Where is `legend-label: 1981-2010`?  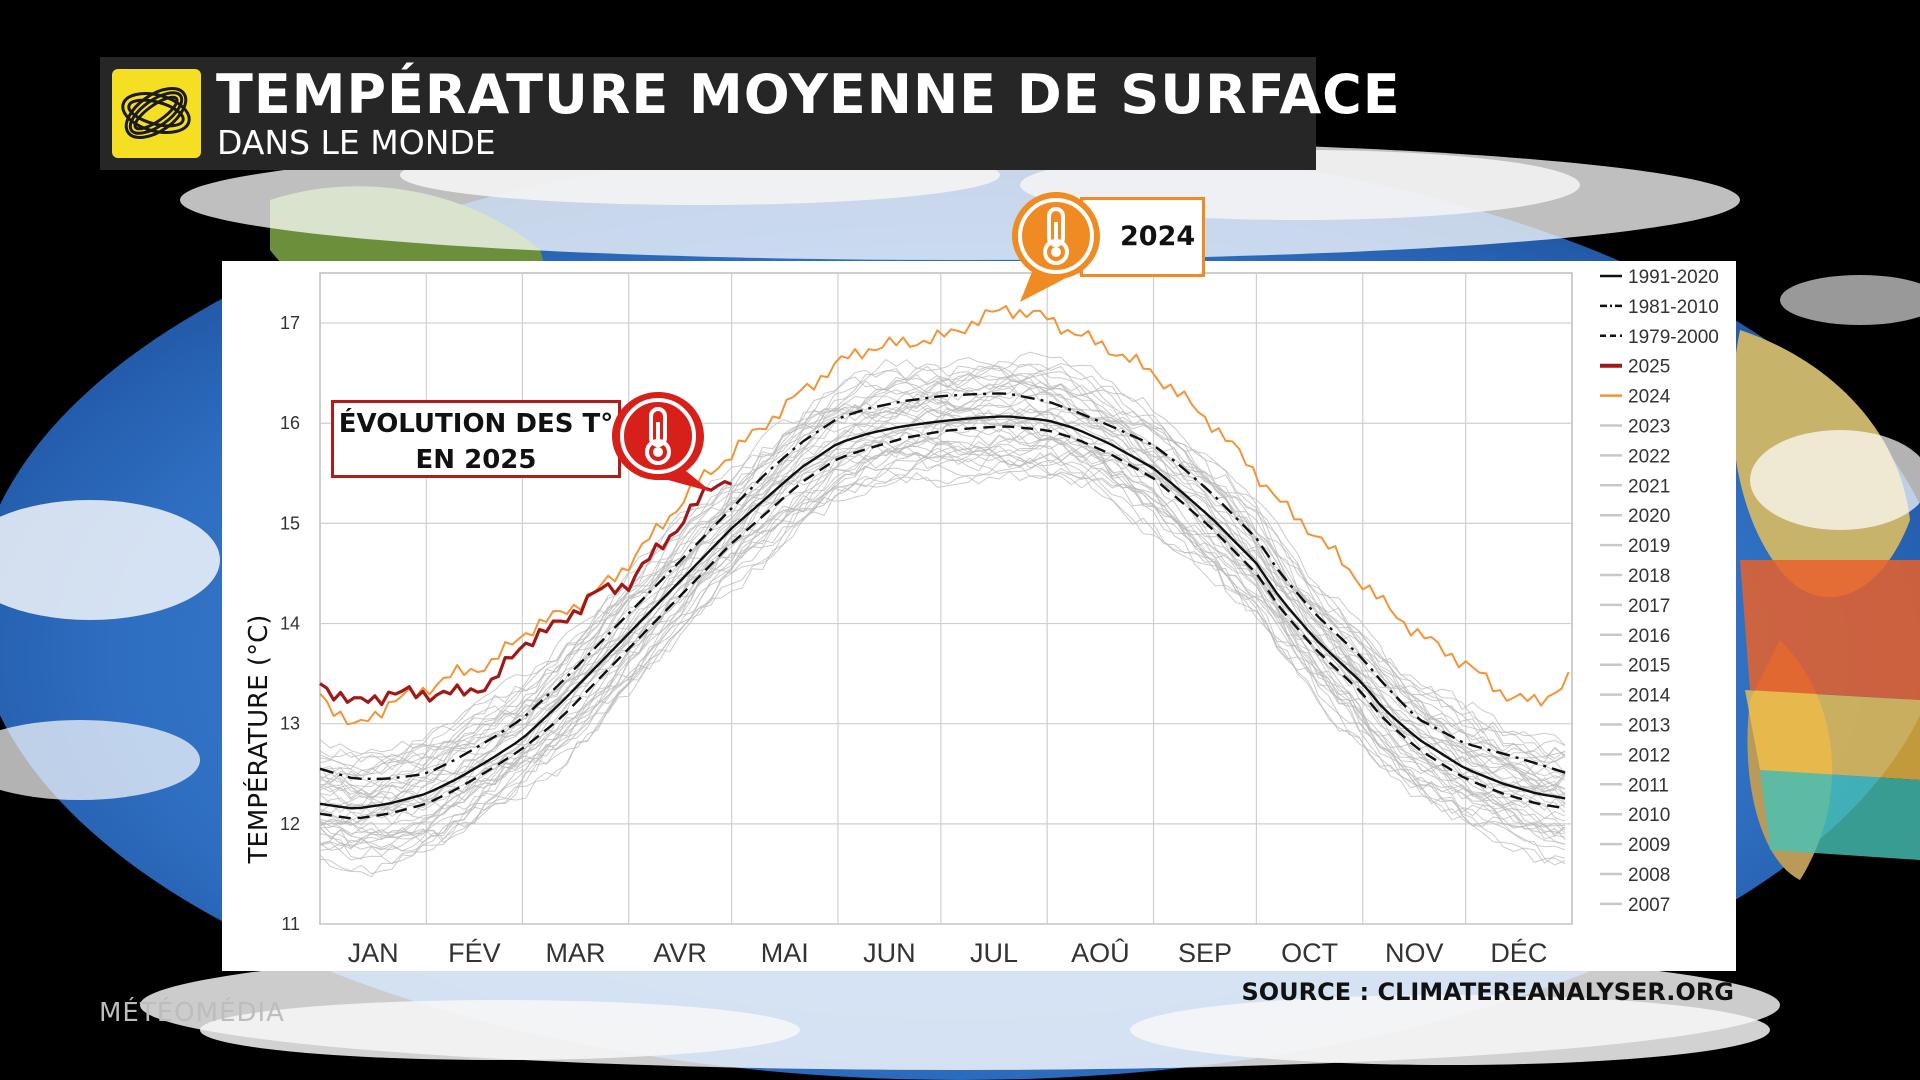
legend-label: 1981-2010 is located at coordinates (1673, 307).